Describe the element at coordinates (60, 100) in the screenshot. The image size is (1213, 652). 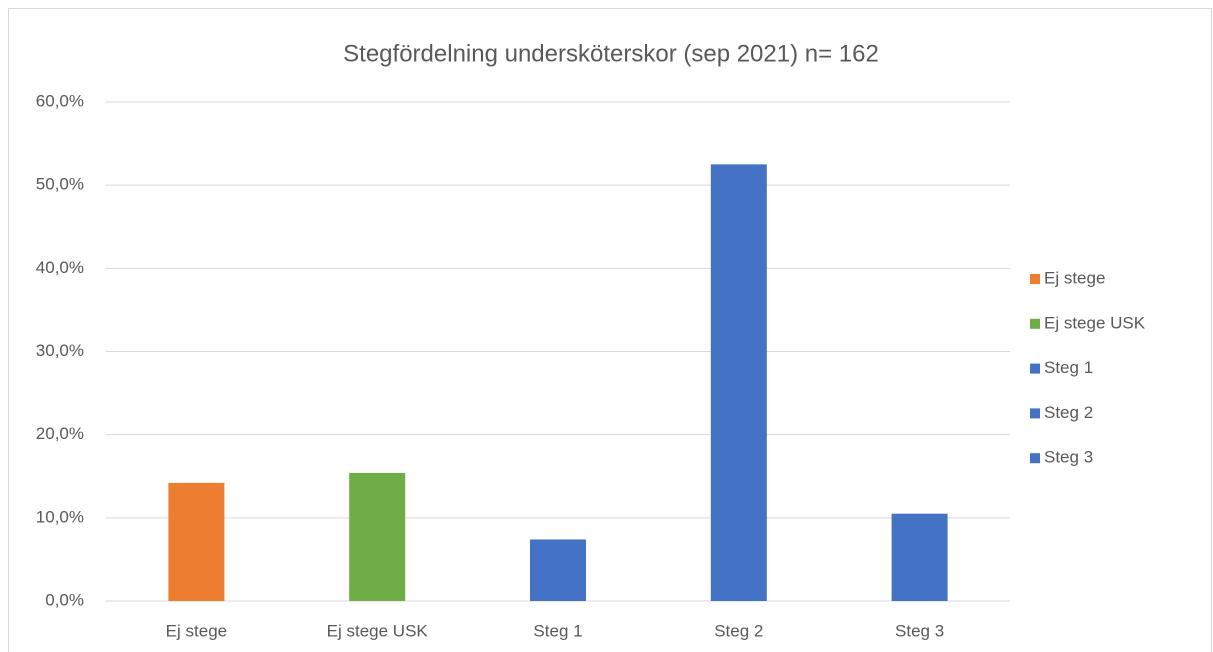
I see `y-tick-label: 60,0%` at that location.